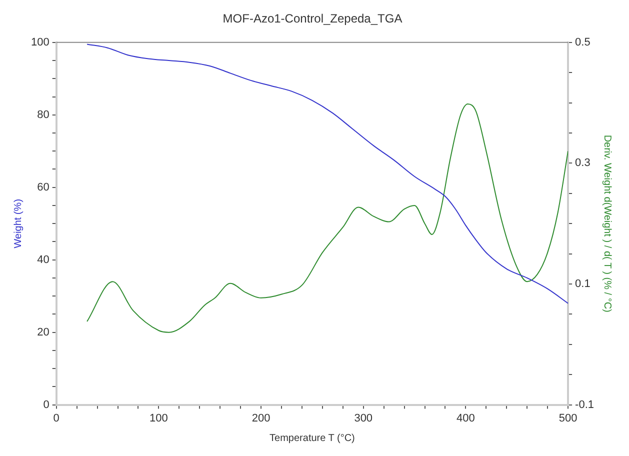 This screenshot has width=629, height=456. Describe the element at coordinates (606, 223) in the screenshot. I see `y2-axis-title: Deriv. Weight d(Weight ) / d( T ) (% / °C)` at that location.